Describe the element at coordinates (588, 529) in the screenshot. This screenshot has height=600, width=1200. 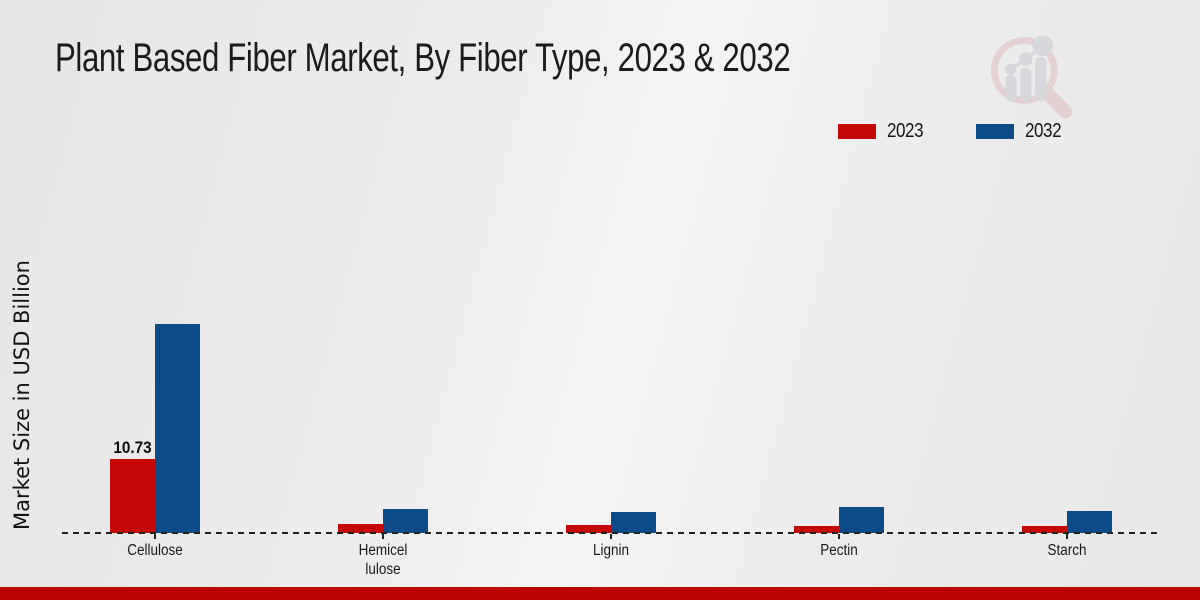
I see `bar-2023-lignin` at that location.